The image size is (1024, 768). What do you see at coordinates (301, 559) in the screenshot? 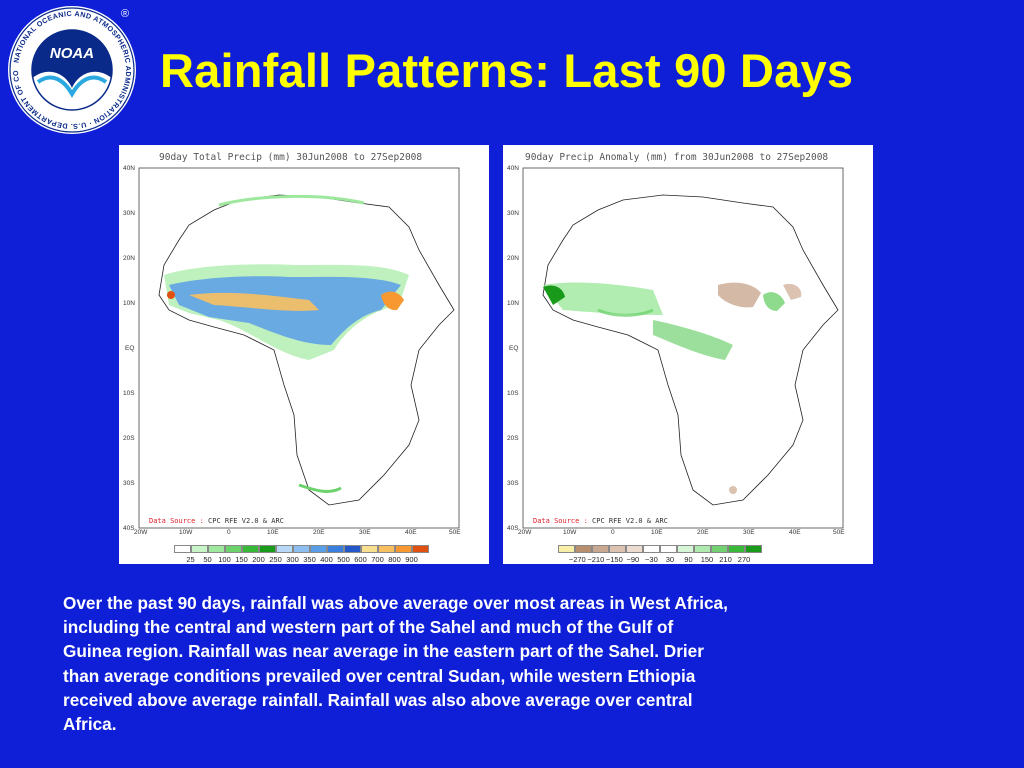
I see `colorbar-labels: 25 50 100 150 200 250 300 350 400 500 600 700 800 900` at bounding box center [301, 559].